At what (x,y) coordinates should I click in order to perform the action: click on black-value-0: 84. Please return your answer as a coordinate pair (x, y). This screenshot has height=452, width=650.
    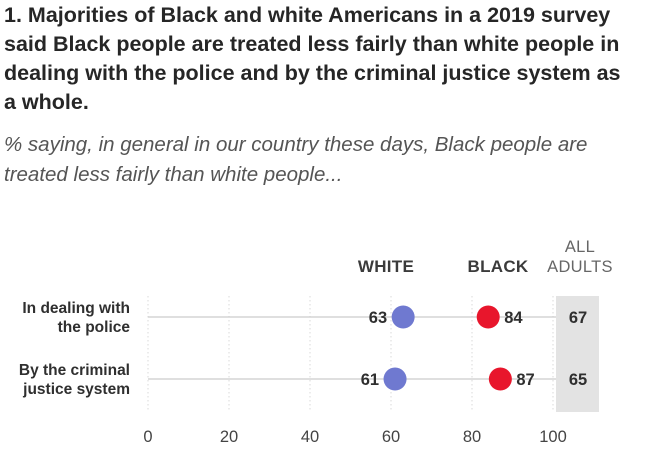
    Looking at the image, I should click on (513, 318).